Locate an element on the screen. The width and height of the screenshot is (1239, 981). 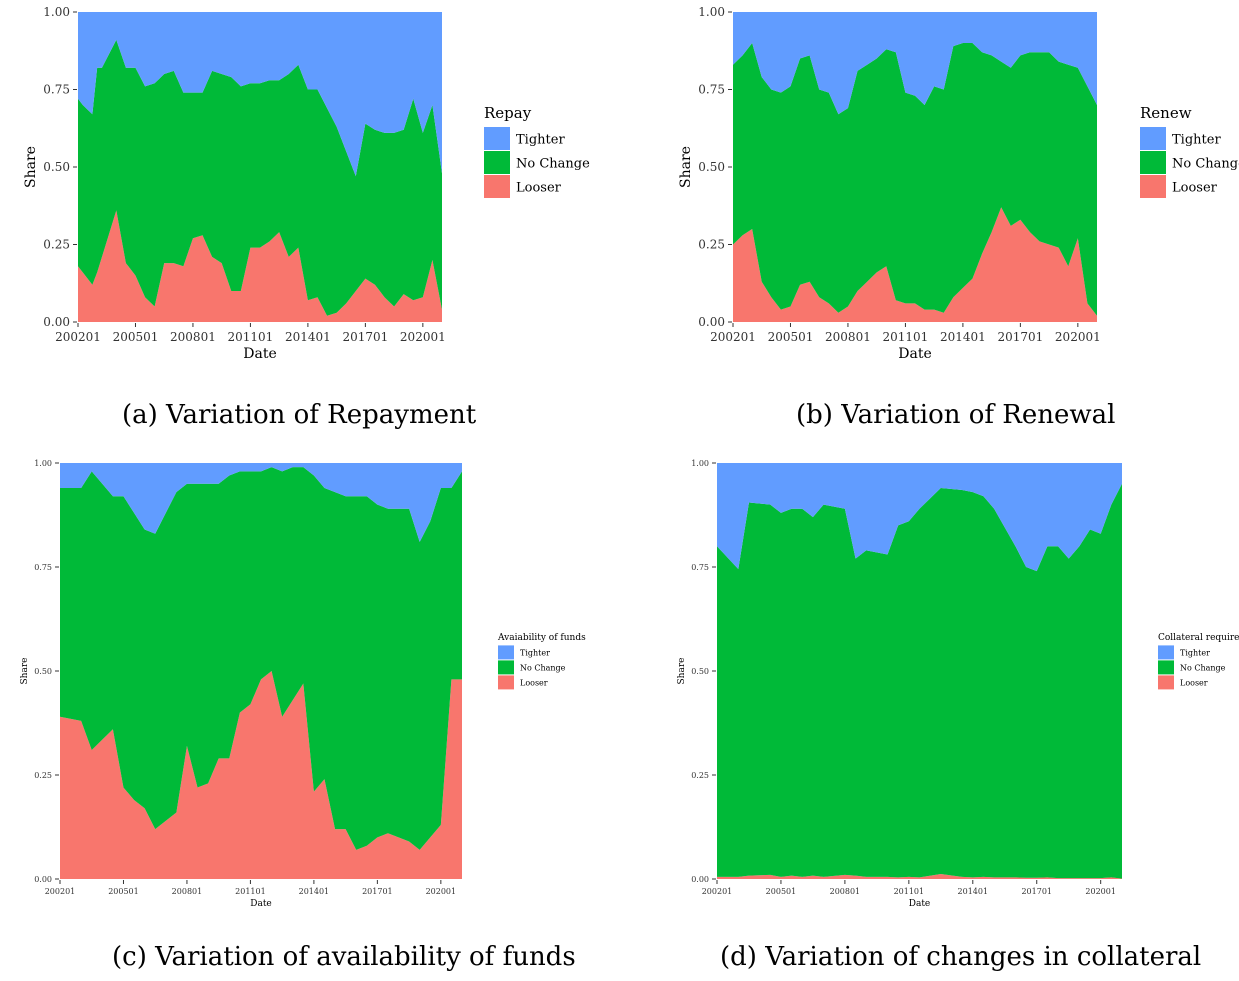
chart-caption: (a) Variation of Repayment is located at coordinates (299, 415).